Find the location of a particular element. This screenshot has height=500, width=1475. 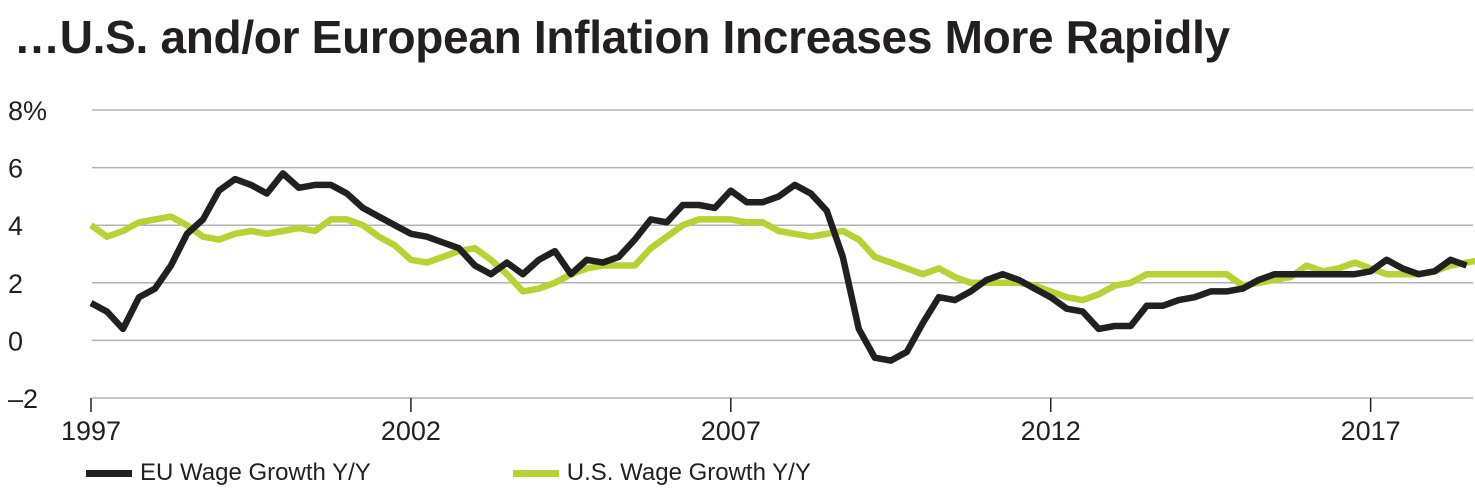

y-tick-label: 2 is located at coordinates (15, 284).